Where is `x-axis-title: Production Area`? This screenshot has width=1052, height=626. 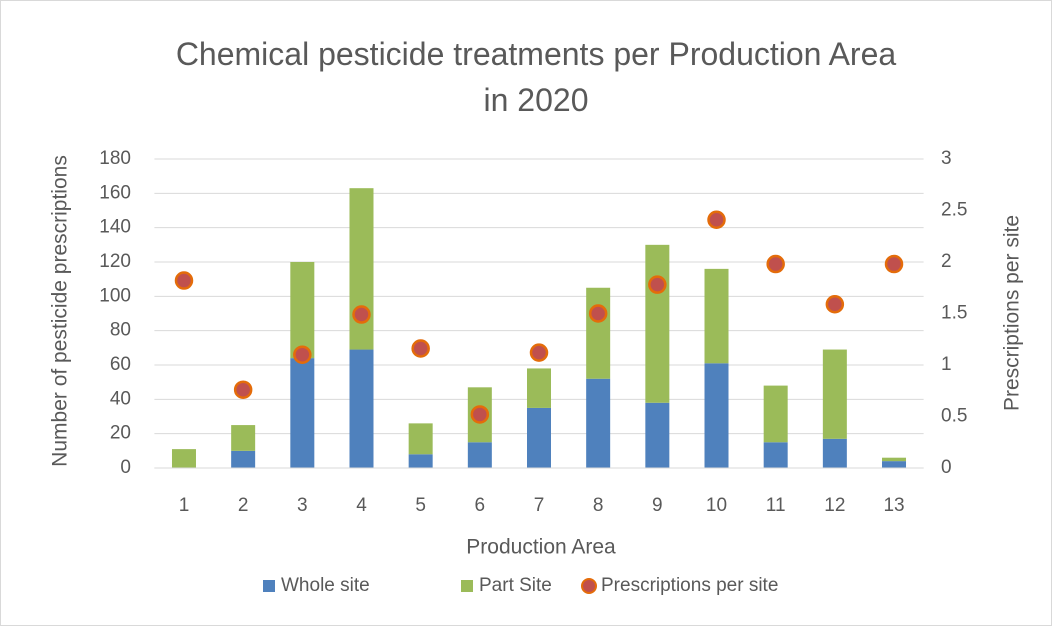
x-axis-title: Production Area is located at coordinates (541, 547).